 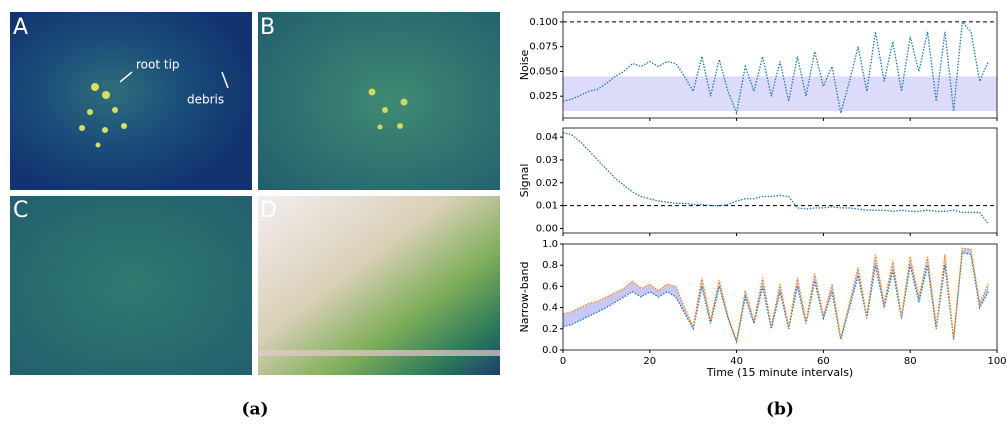 What do you see at coordinates (158, 65) in the screenshot?
I see `annotation: root tip` at bounding box center [158, 65].